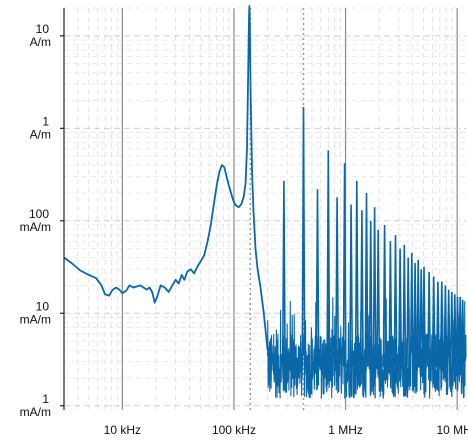 This screenshot has width=468, height=441. What do you see at coordinates (452, 430) in the screenshot?
I see `x-tick-label: 10 MHz` at bounding box center [452, 430].